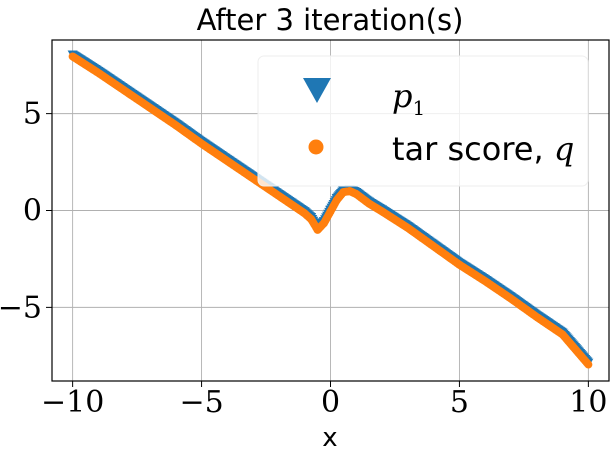  I want to click on legend-label-q: tar score, q, so click(483, 149).